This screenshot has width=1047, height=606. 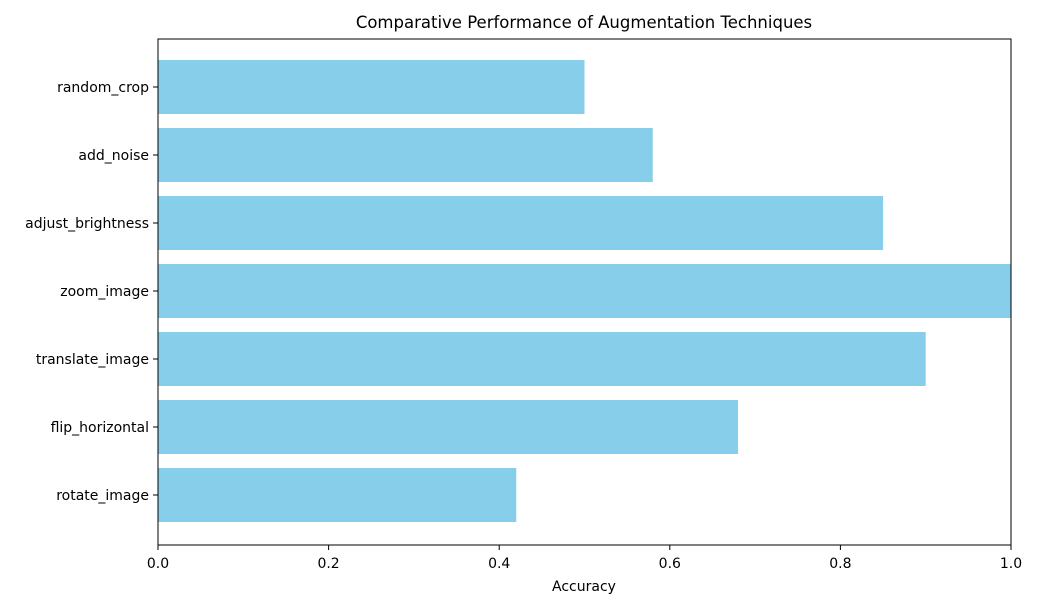 I want to click on y-tick-label: random_crop, so click(x=103, y=88).